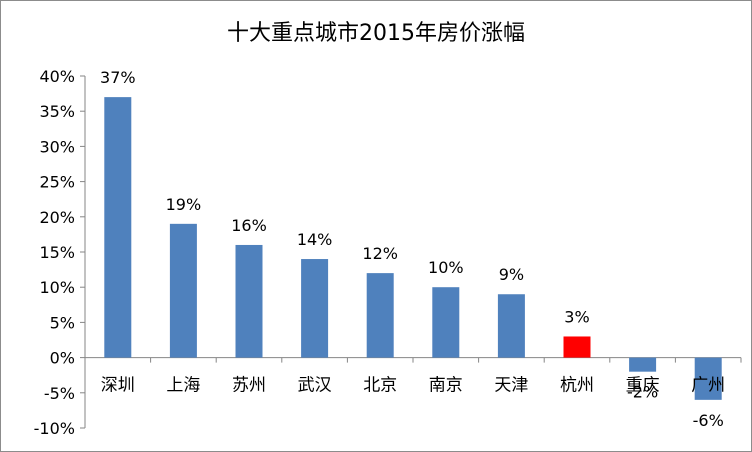  I want to click on chart-title: 十大重点城市2015年房价涨幅, so click(376, 33).